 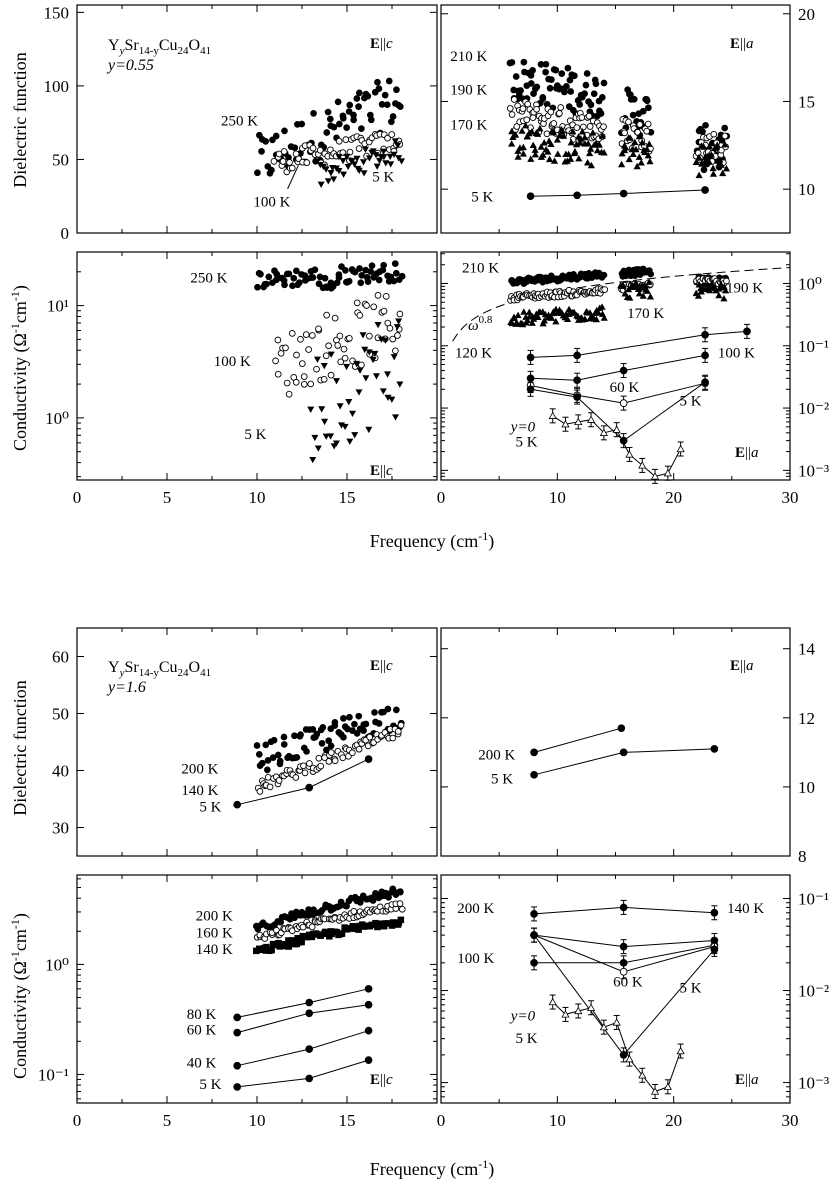 I want to click on pol-label-b-sig-a: E||a, so click(x=747, y=1080).